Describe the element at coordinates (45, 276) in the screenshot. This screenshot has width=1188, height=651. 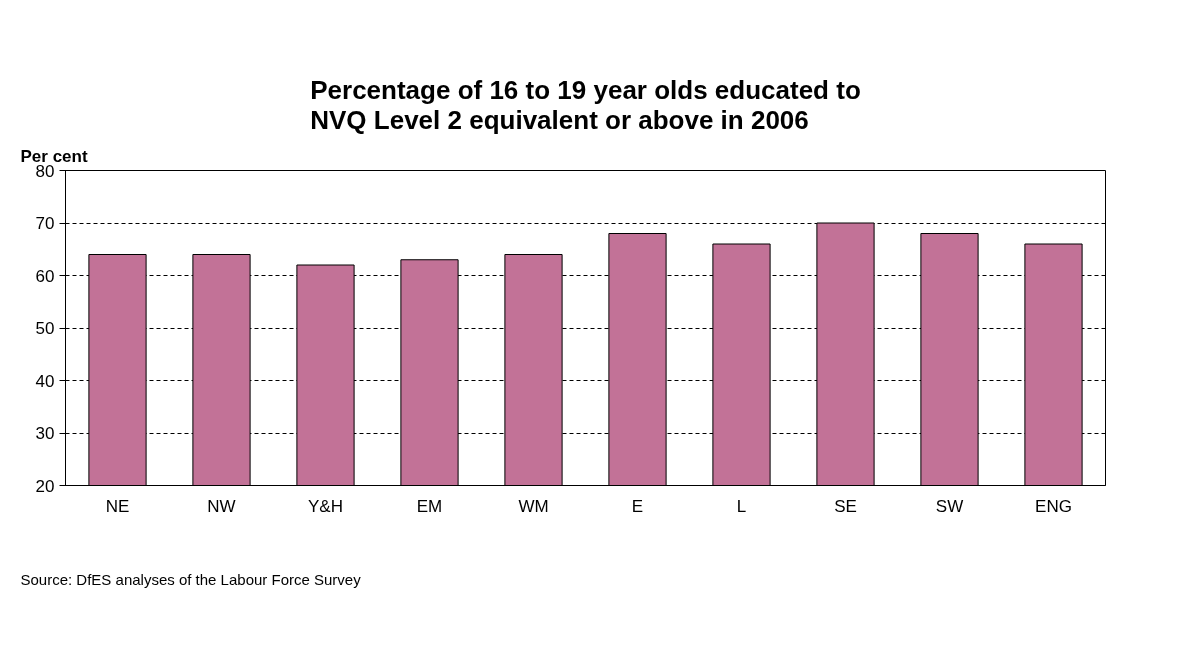
I see `y-tick-label: 60` at that location.